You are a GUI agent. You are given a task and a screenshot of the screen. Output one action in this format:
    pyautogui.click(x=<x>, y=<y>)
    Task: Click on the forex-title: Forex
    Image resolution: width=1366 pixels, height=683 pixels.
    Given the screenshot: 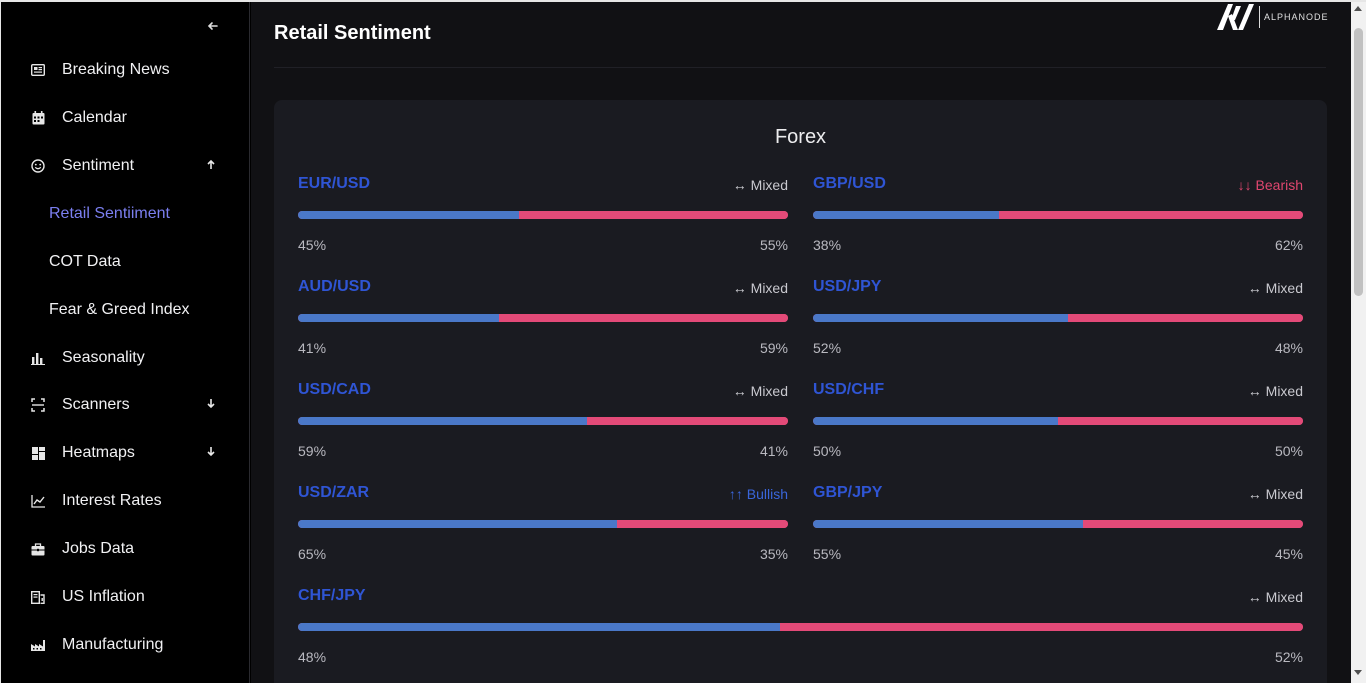 What is the action you would take?
    pyautogui.click(x=800, y=137)
    